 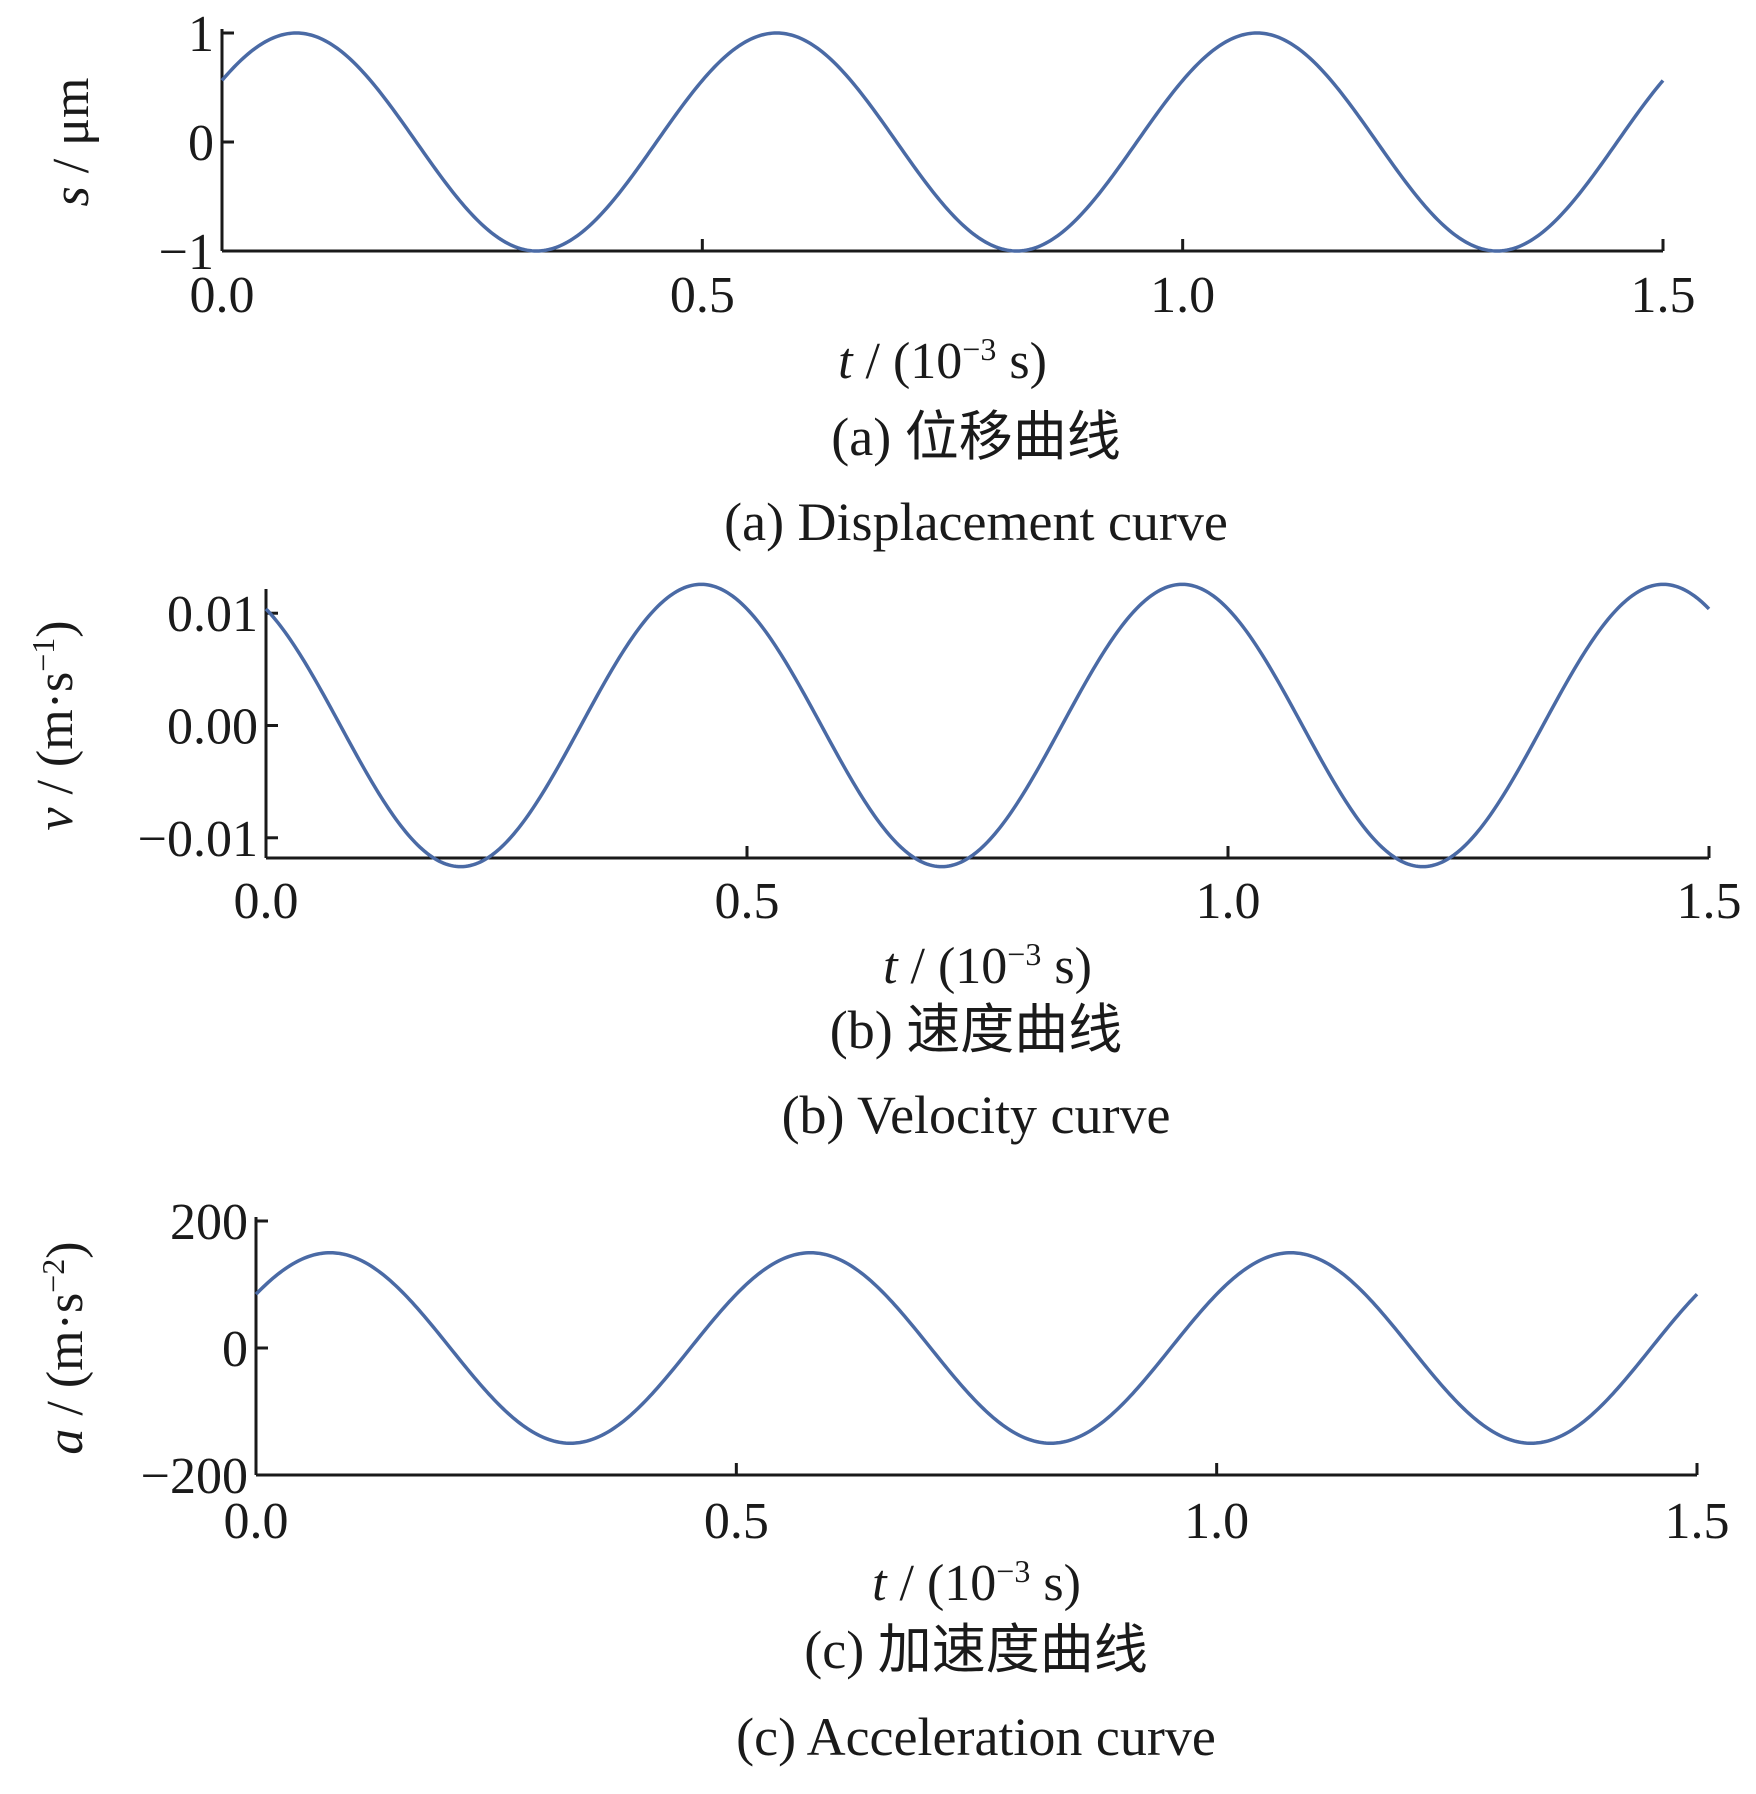 What do you see at coordinates (198, 839) in the screenshot?
I see `y-tick-label: −0.01` at bounding box center [198, 839].